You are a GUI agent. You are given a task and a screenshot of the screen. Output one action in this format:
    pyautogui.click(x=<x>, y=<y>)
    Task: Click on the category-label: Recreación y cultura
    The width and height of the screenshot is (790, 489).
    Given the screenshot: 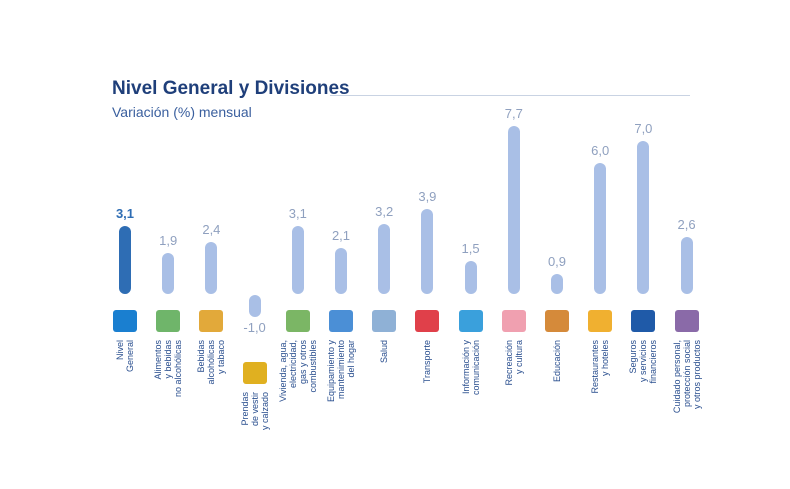 What is the action you would take?
    pyautogui.click(x=513, y=363)
    